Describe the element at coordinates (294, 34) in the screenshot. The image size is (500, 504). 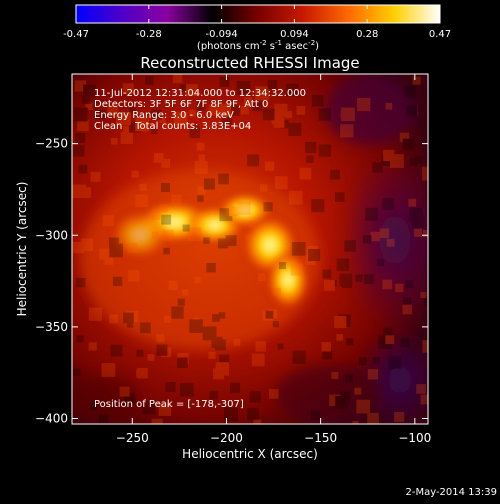
I see `colorbar-tick-label: 0.094` at that location.